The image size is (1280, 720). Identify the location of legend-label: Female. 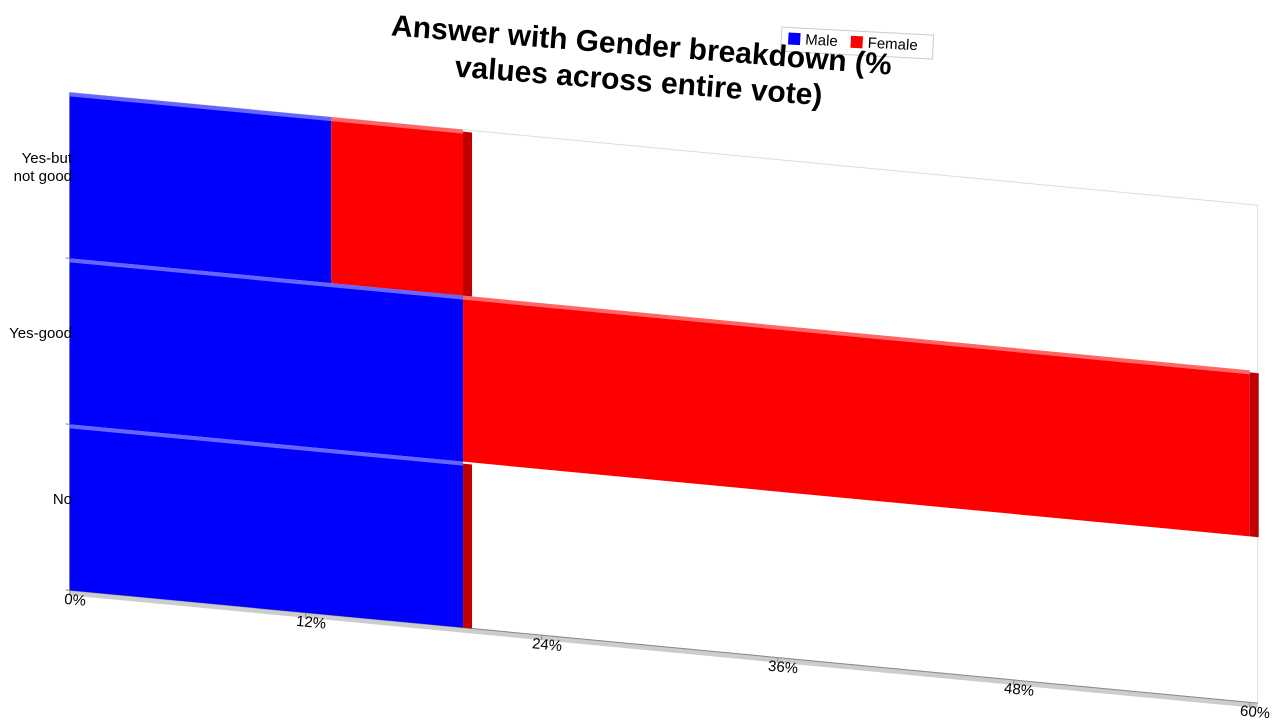
(892, 45).